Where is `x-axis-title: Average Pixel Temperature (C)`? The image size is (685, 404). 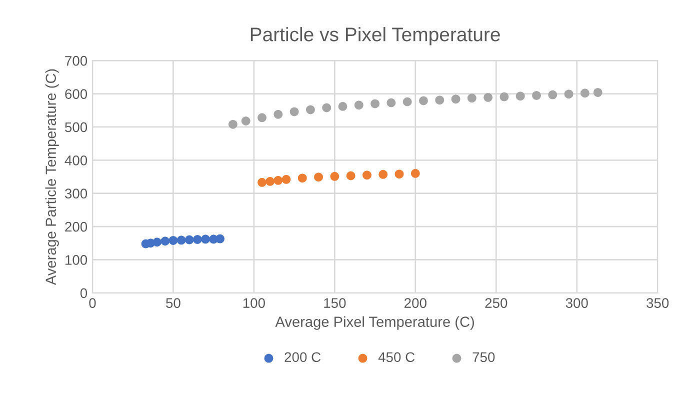
x-axis-title: Average Pixel Temperature (C) is located at coordinates (374, 323).